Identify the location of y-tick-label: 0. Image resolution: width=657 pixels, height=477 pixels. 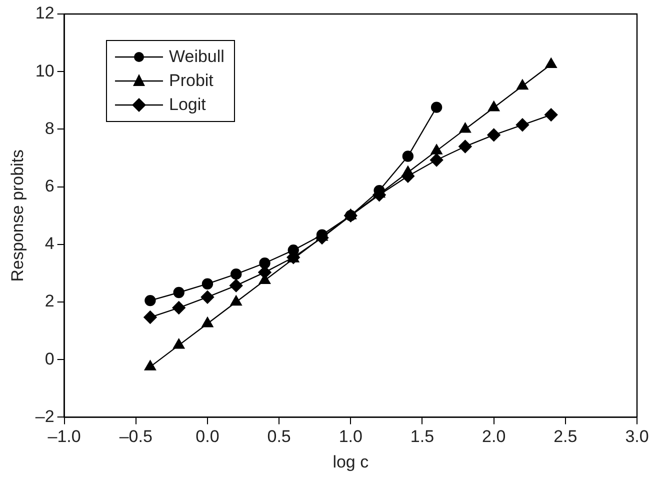
(49, 358).